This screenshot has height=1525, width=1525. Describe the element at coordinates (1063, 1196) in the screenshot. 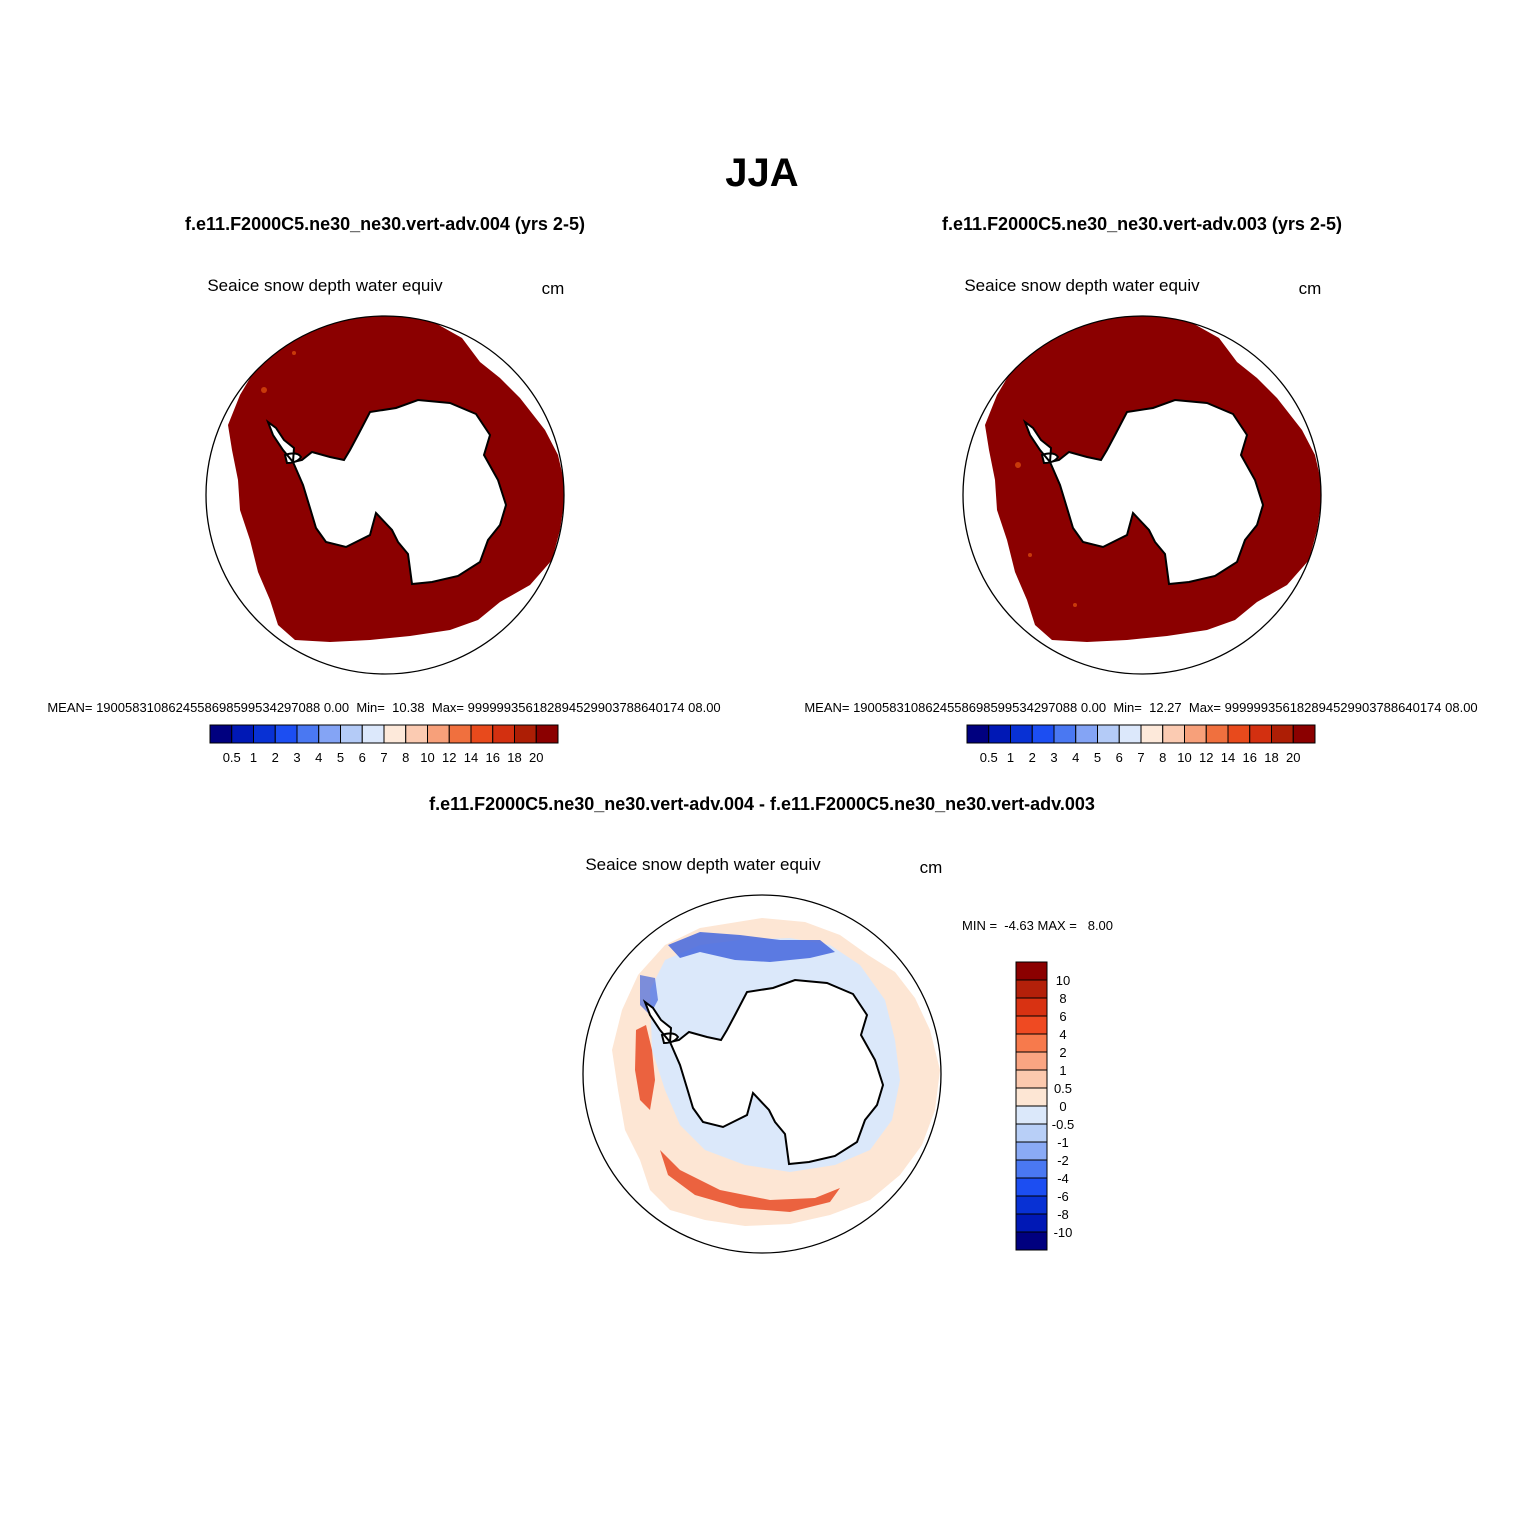

I see `colorbar-tick-label: -6` at that location.